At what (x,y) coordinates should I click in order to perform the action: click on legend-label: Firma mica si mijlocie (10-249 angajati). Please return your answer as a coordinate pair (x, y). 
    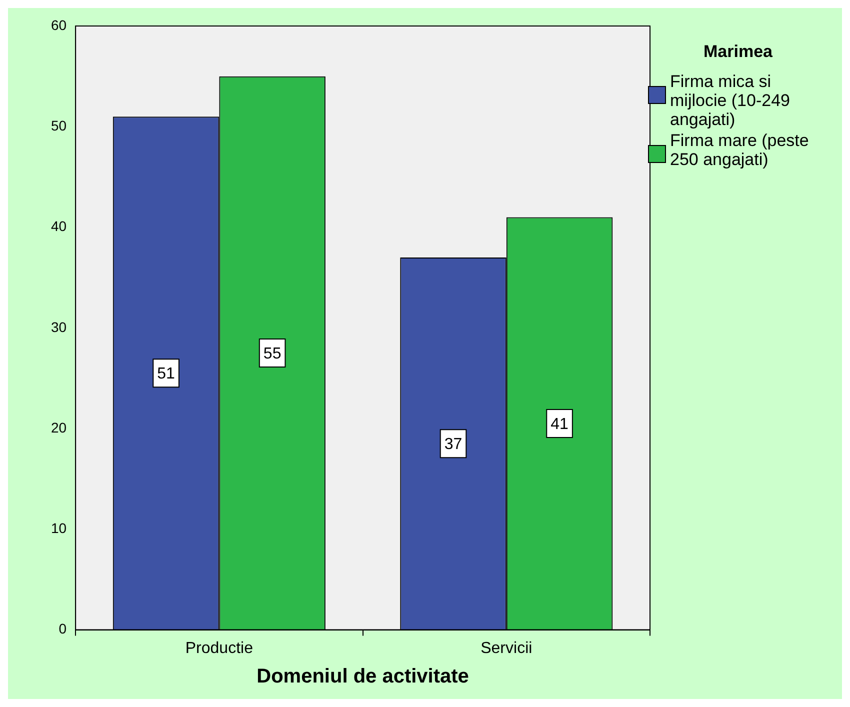
    Looking at the image, I should click on (730, 100).